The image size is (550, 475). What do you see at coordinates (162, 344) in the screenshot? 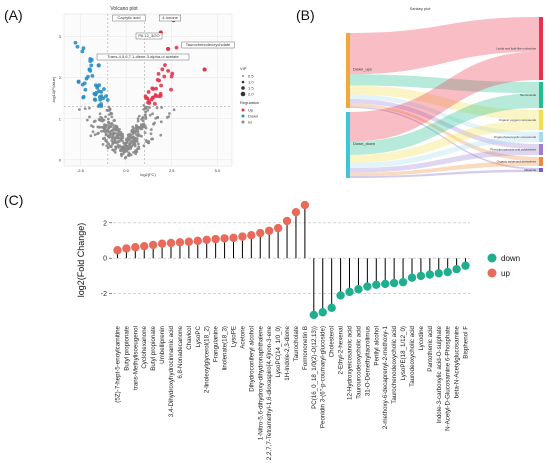
I see `lollipop-x-label: Umbelliprenin` at bounding box center [162, 344].